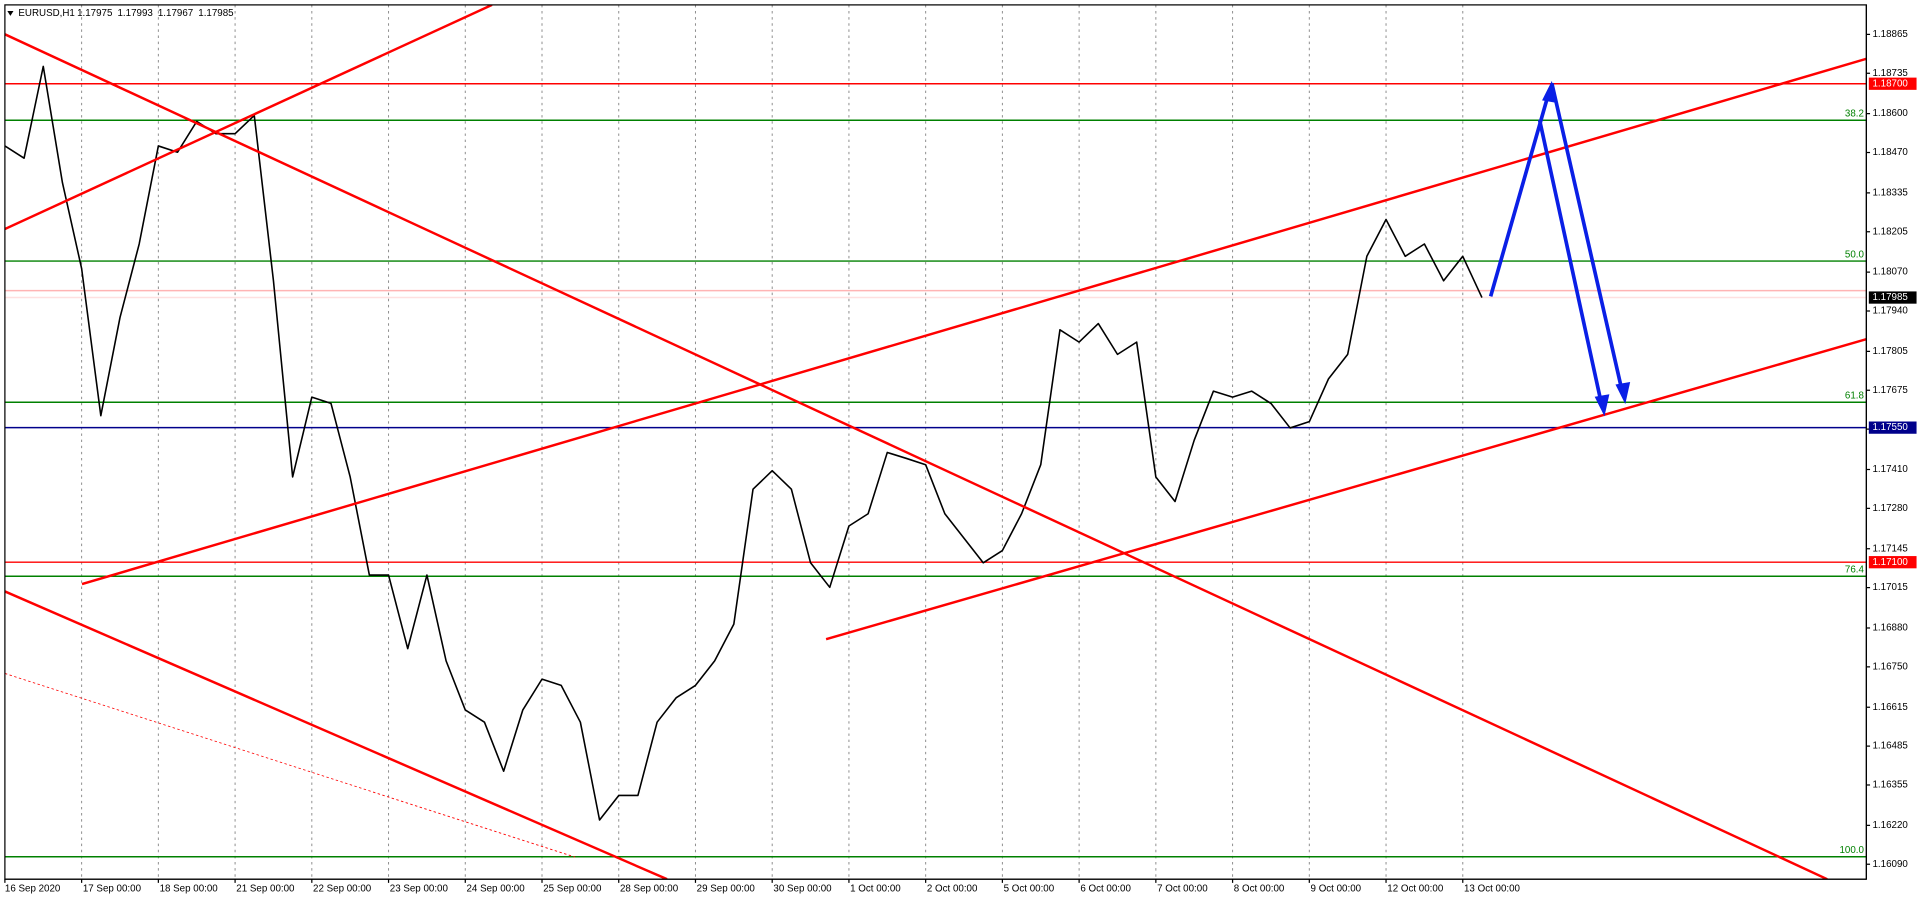 This screenshot has width=1919, height=900. What do you see at coordinates (1890, 785) in the screenshot?
I see `y-tick-label: 1.16355` at bounding box center [1890, 785].